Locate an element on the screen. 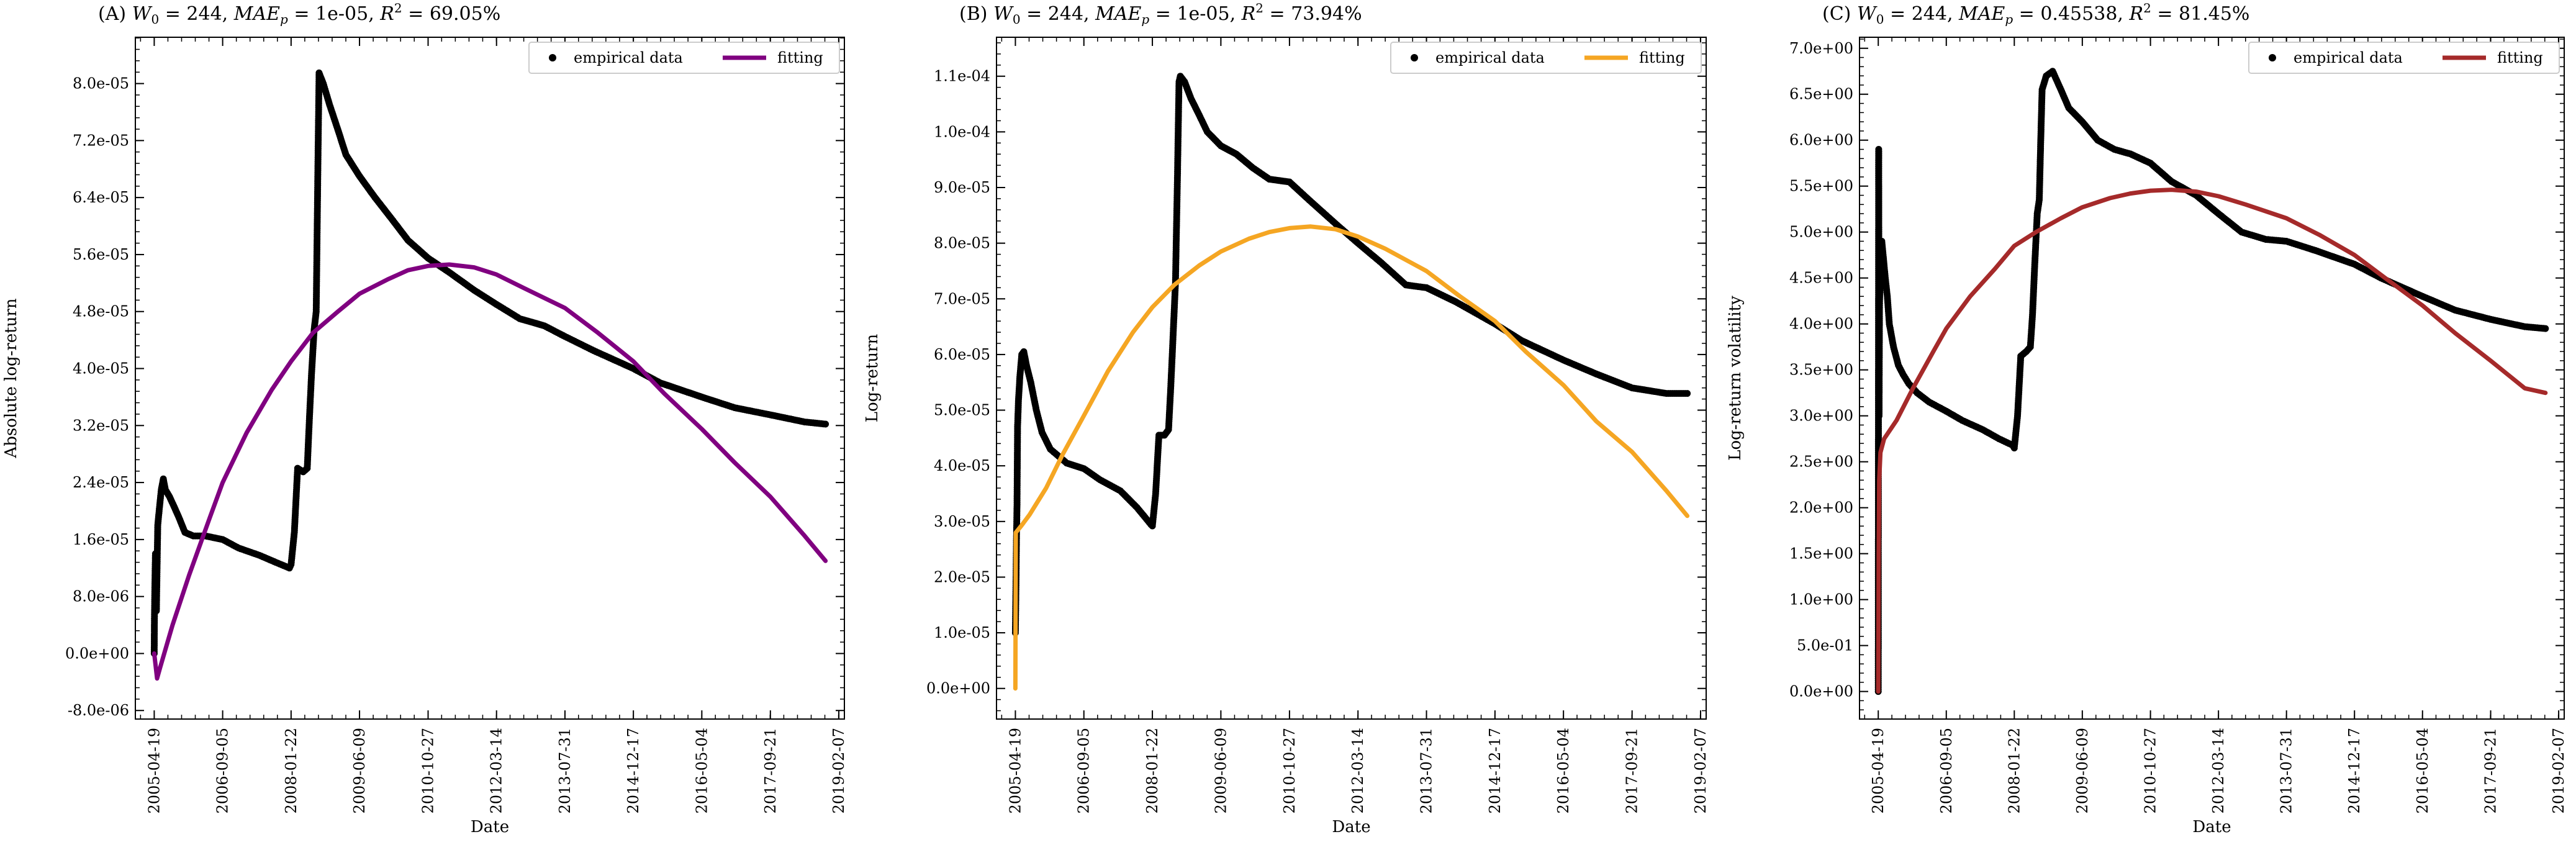 This screenshot has height=842, width=2576. y-tick-label: -8.0e-06 is located at coordinates (98, 710).